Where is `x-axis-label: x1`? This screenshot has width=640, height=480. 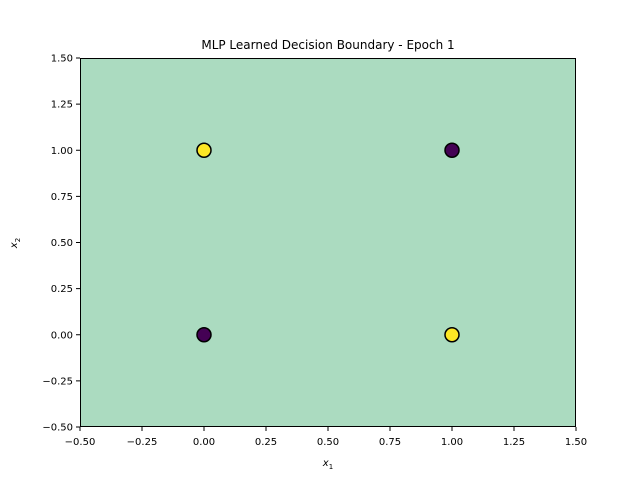 x-axis-label: x1 is located at coordinates (327, 464).